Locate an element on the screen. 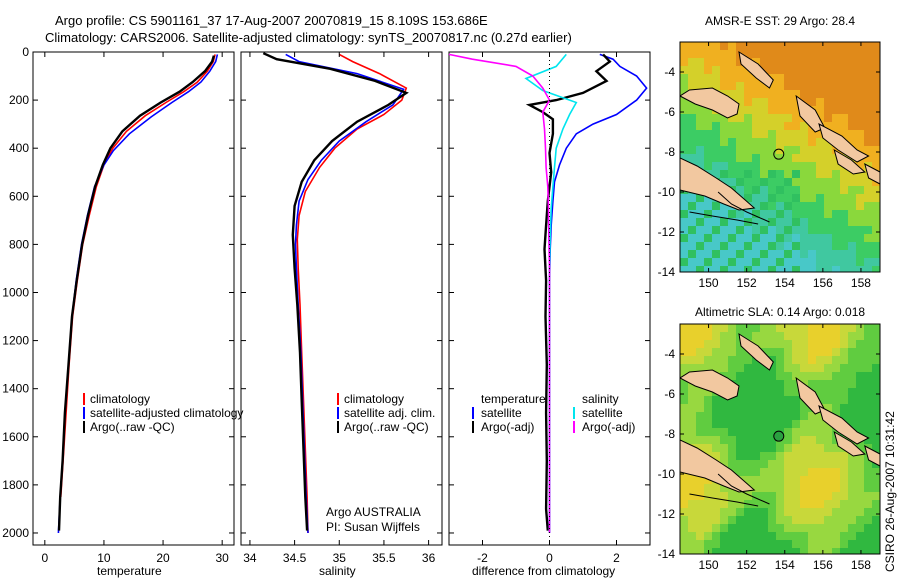 This screenshot has width=900, height=580. depth-tick-label: 200 is located at coordinates (19, 100).